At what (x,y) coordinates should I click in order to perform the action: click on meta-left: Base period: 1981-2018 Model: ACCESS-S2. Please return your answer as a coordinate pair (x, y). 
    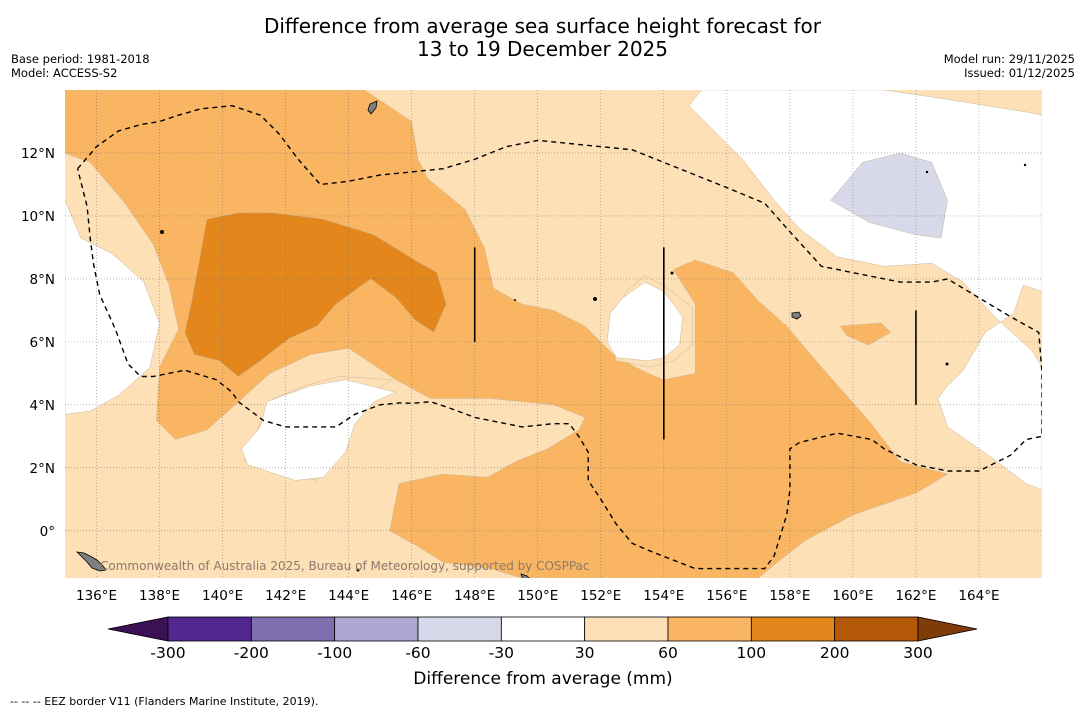
    Looking at the image, I should click on (80, 66).